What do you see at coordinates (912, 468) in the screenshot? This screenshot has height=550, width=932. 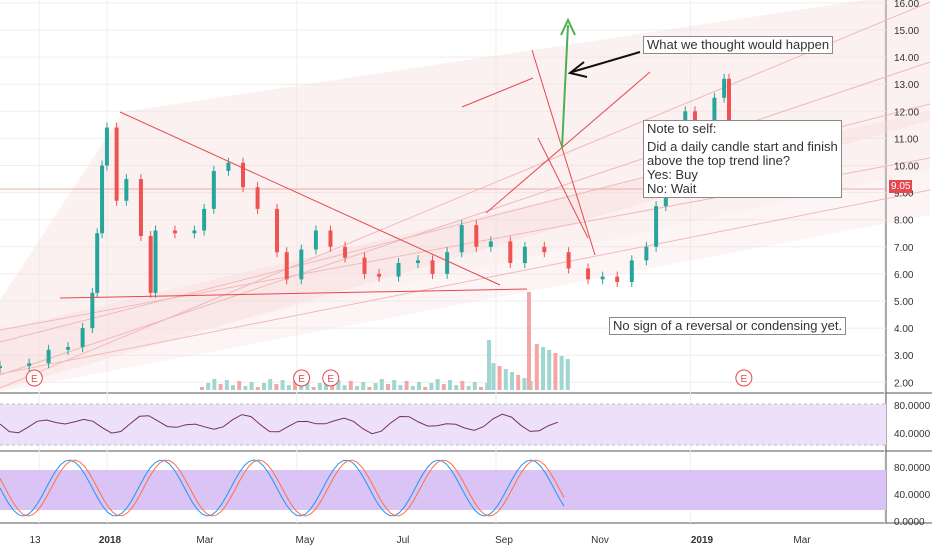 I see `stoch-axis-label: 80.0000` at bounding box center [912, 468].